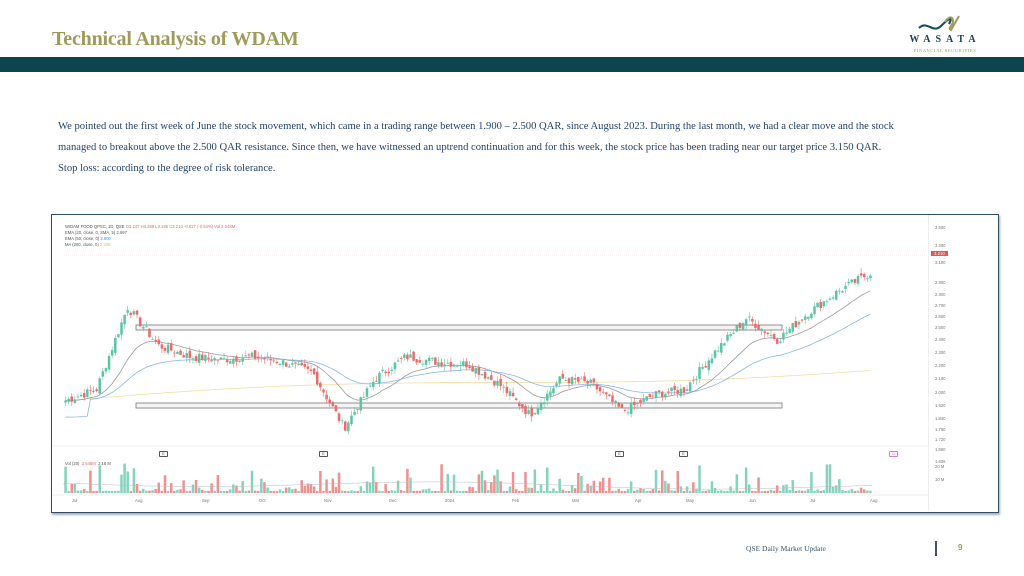  I want to click on price-tick: 2.700, so click(940, 305).